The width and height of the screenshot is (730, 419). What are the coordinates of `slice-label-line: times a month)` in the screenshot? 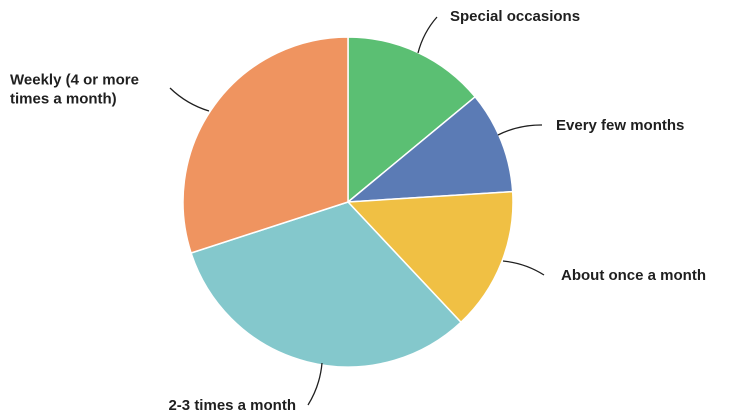 It's located at (63, 99).